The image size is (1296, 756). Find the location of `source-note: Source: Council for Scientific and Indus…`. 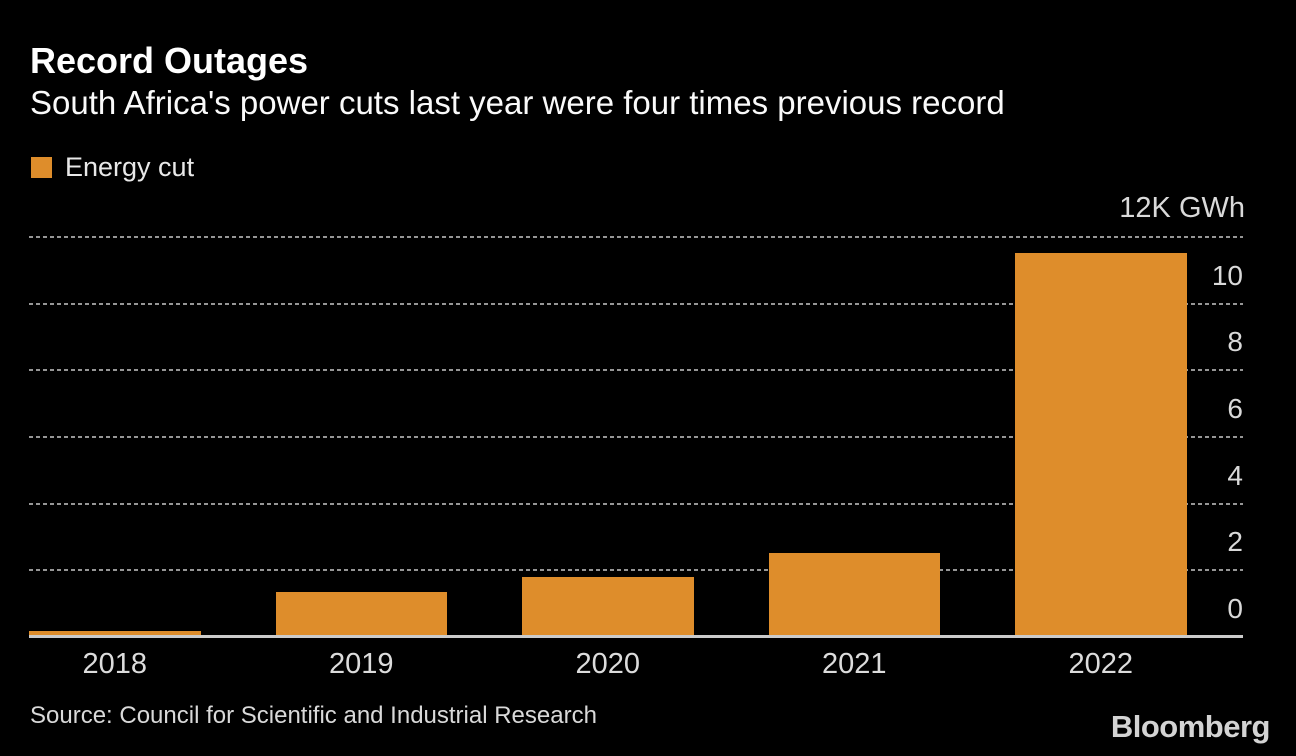

source-note: Source: Council for Scientific and Indus… is located at coordinates (313, 715).